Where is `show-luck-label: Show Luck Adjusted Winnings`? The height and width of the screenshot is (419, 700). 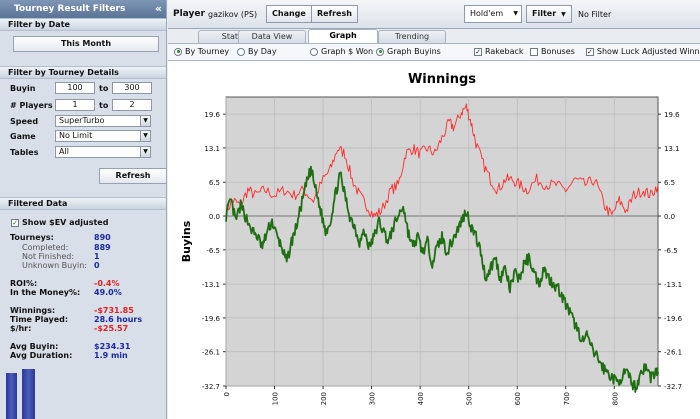
show-luck-label: Show Luck Adjusted Winnings is located at coordinates (648, 51).